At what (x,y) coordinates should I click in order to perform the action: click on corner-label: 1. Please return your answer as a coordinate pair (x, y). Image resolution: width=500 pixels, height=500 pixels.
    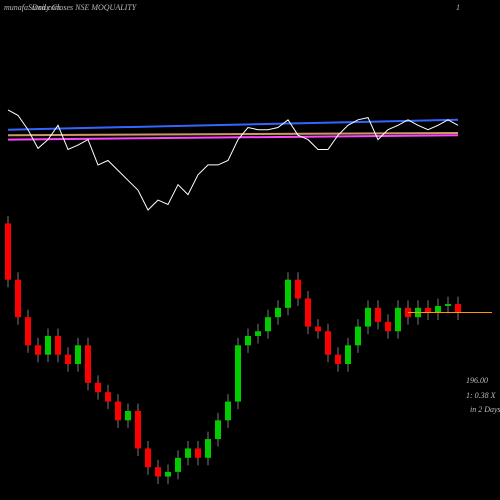
    Looking at the image, I should click on (458, 7).